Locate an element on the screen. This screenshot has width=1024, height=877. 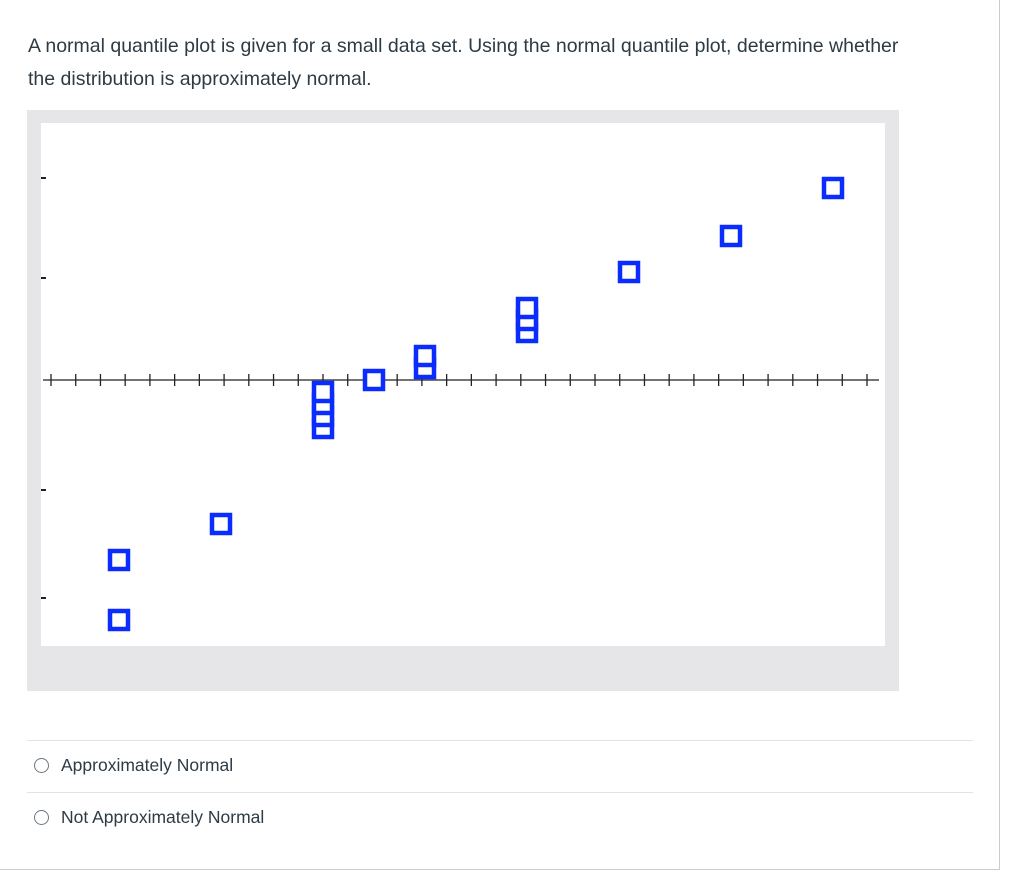
answer-option-not-approximately-normal: Not Approximately Normal is located at coordinates (149, 817).